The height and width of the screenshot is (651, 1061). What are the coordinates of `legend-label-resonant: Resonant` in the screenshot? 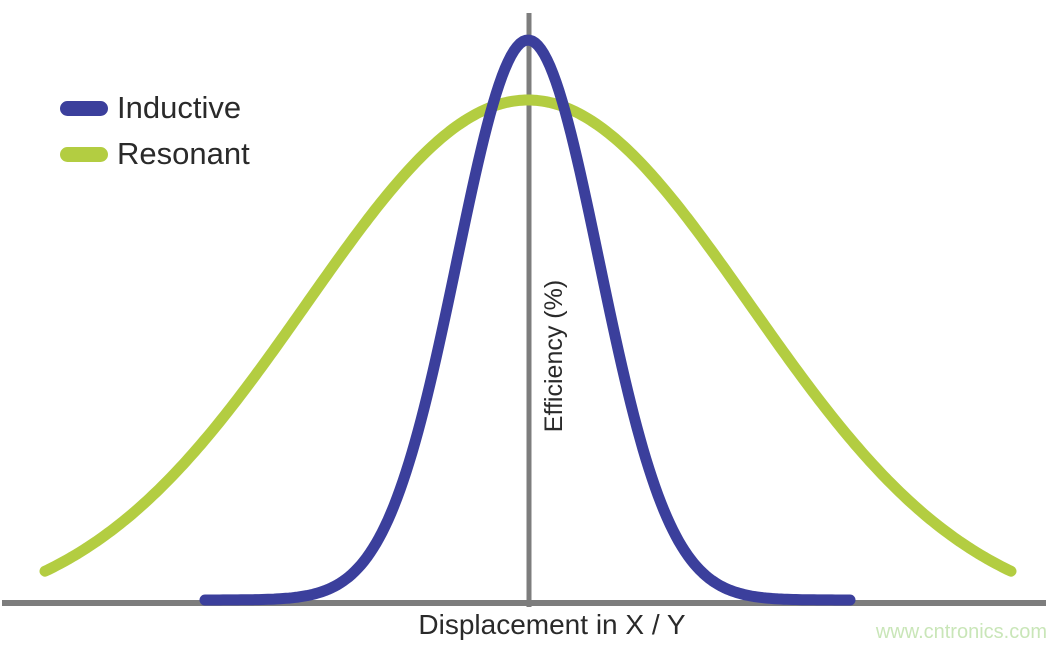 It's located at (183, 153).